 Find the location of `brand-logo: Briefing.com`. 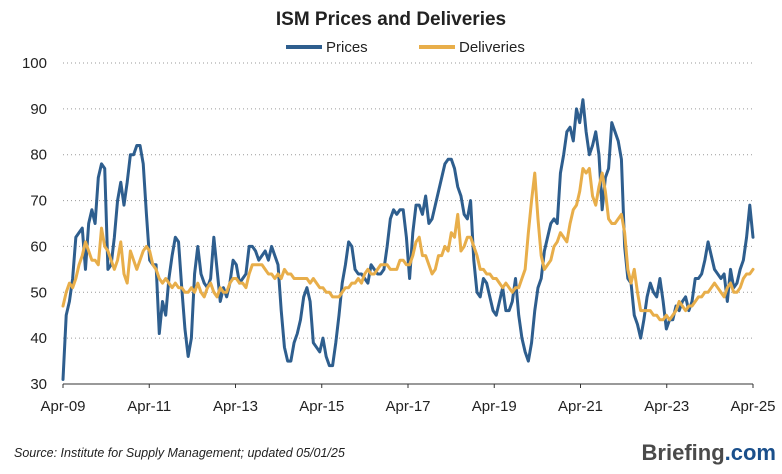

brand-logo: Briefing.com is located at coordinates (709, 452).